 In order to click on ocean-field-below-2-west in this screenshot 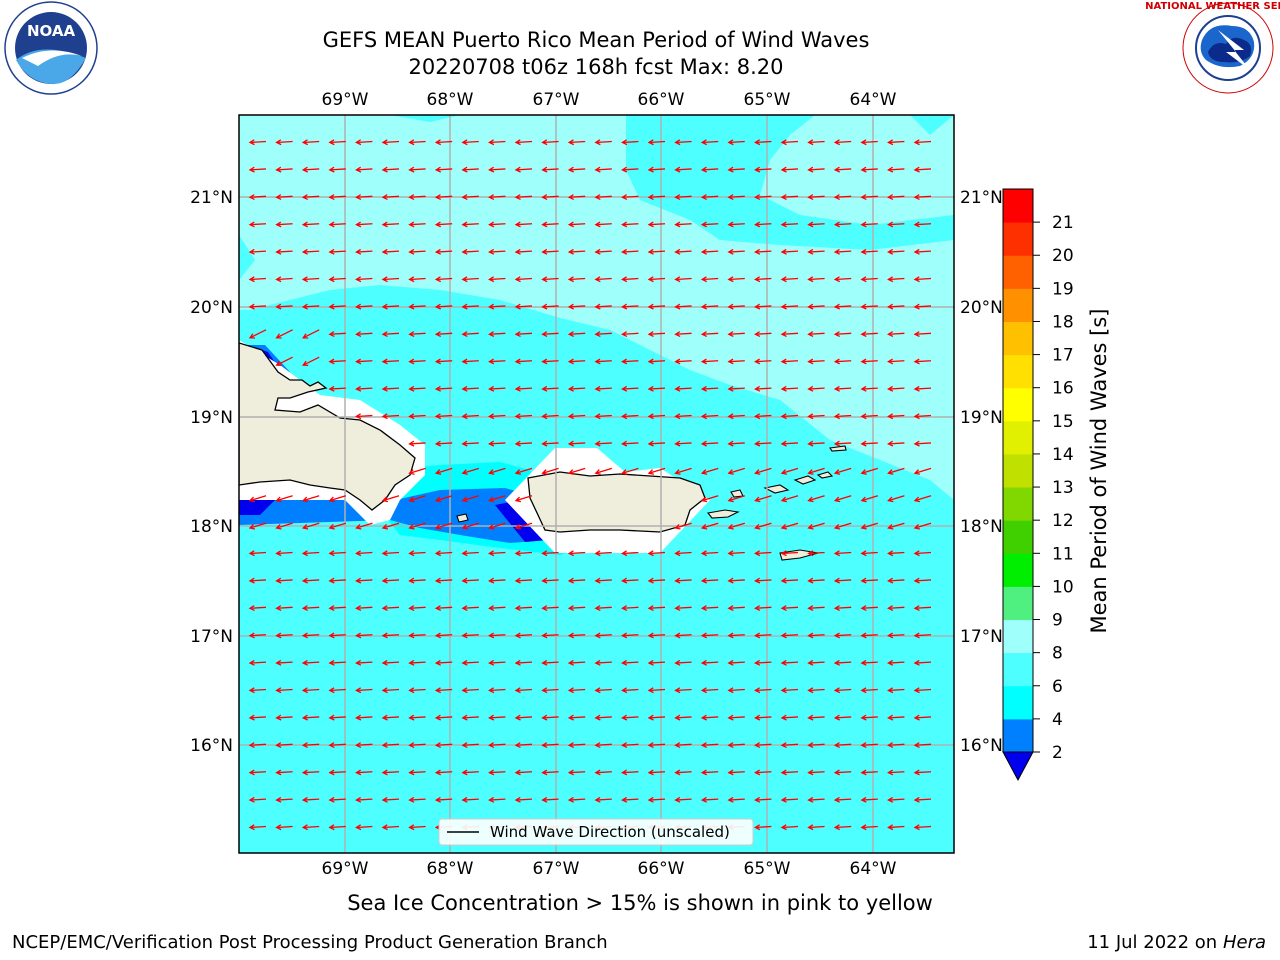, I will do `click(257, 507)`.